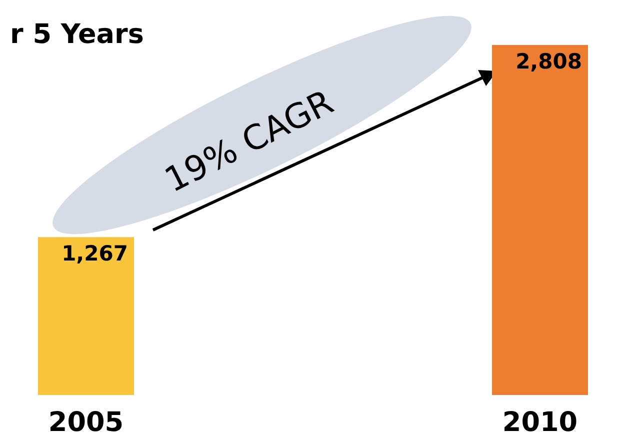 This screenshot has height=442, width=618. I want to click on chart-title: r 5 Years, so click(77, 34).